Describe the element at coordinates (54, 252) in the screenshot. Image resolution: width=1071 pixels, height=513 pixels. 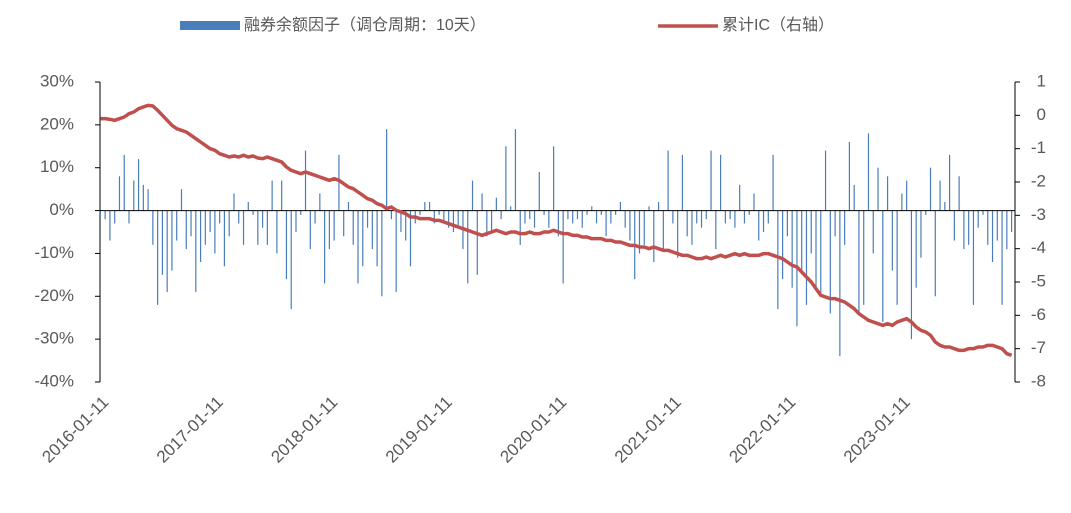
I see `y-tick-label: -10%` at that location.